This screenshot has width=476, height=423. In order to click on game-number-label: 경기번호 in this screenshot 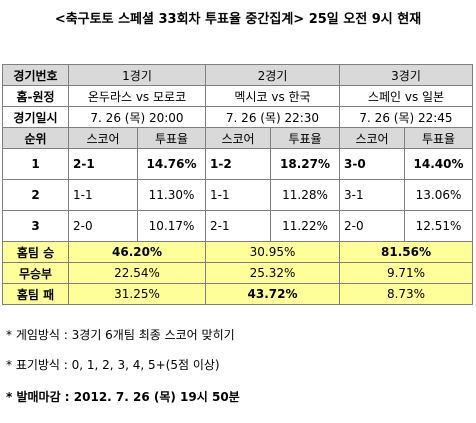, I will do `click(35, 75)`.